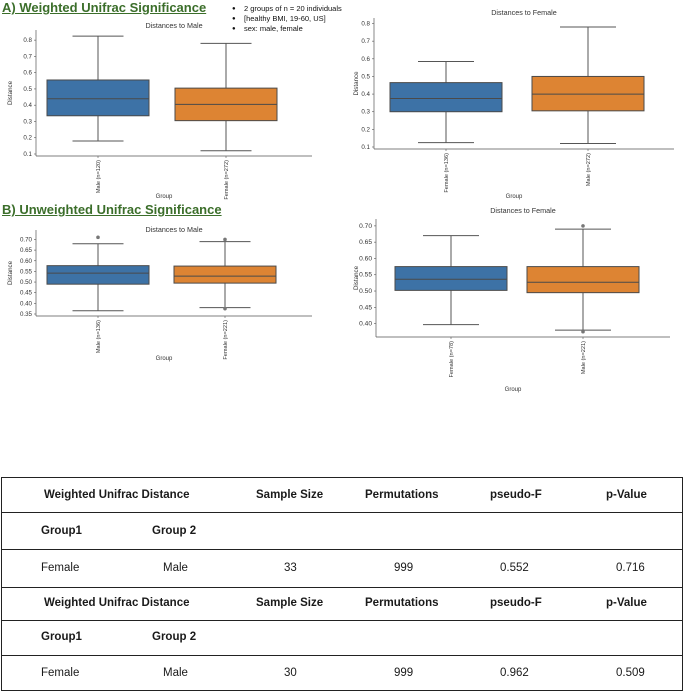 Image resolution: width=685 pixels, height=693 pixels. I want to click on table-group-row-1: Group1 Group 2, so click(342, 530).